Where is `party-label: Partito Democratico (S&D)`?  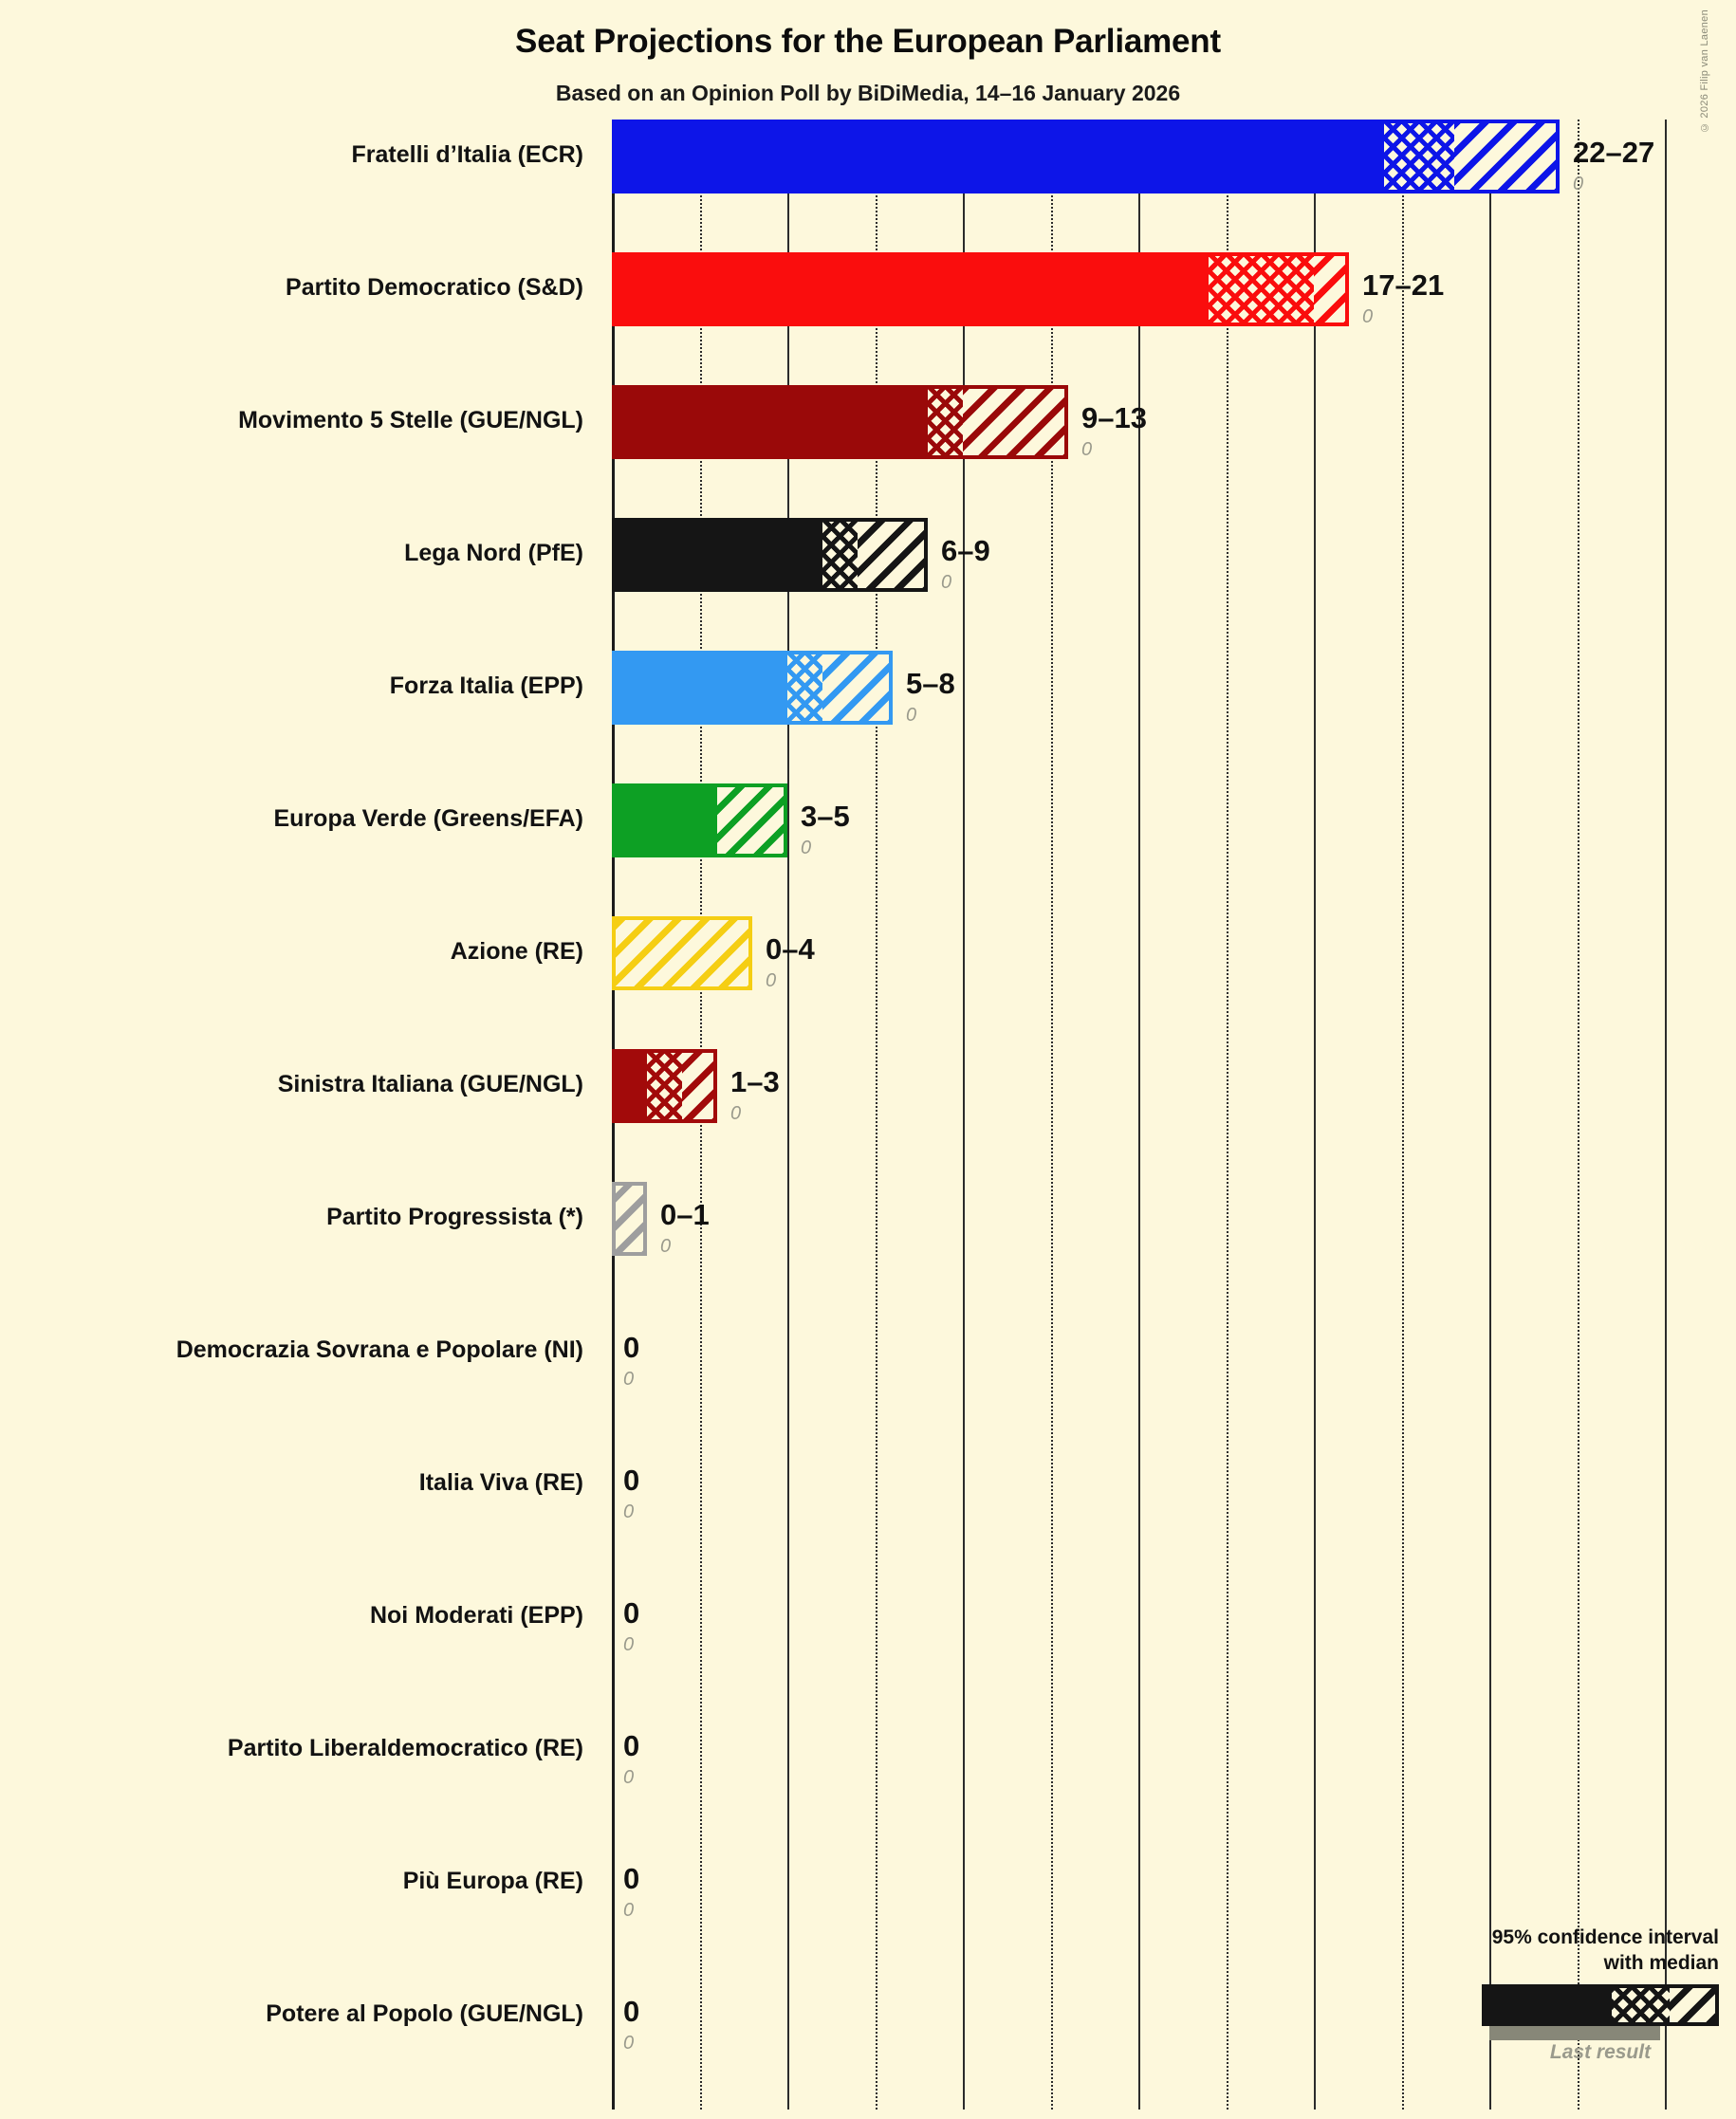
party-label: Partito Democratico (S&D) is located at coordinates (434, 287).